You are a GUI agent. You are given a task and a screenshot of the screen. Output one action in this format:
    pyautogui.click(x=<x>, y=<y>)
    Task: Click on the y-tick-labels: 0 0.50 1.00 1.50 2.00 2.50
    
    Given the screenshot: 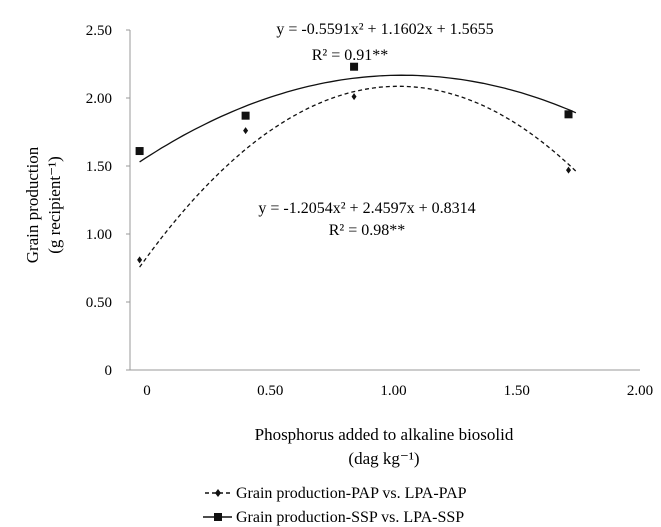 What is the action you would take?
    pyautogui.click(x=108, y=201)
    